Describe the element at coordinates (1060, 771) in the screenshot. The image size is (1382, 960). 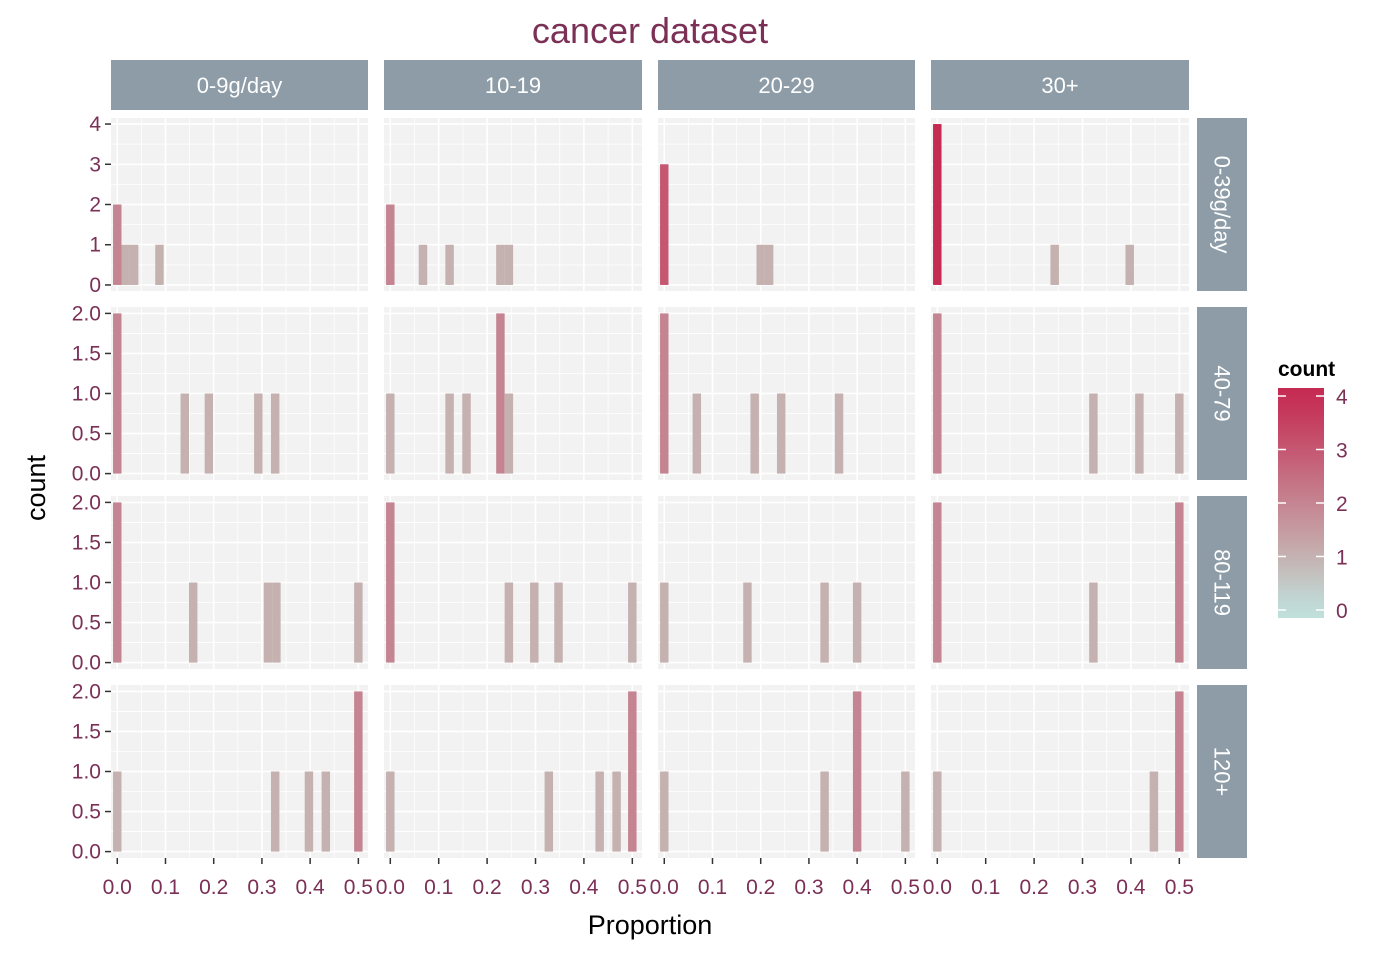
I see `panel-r3-c3` at that location.